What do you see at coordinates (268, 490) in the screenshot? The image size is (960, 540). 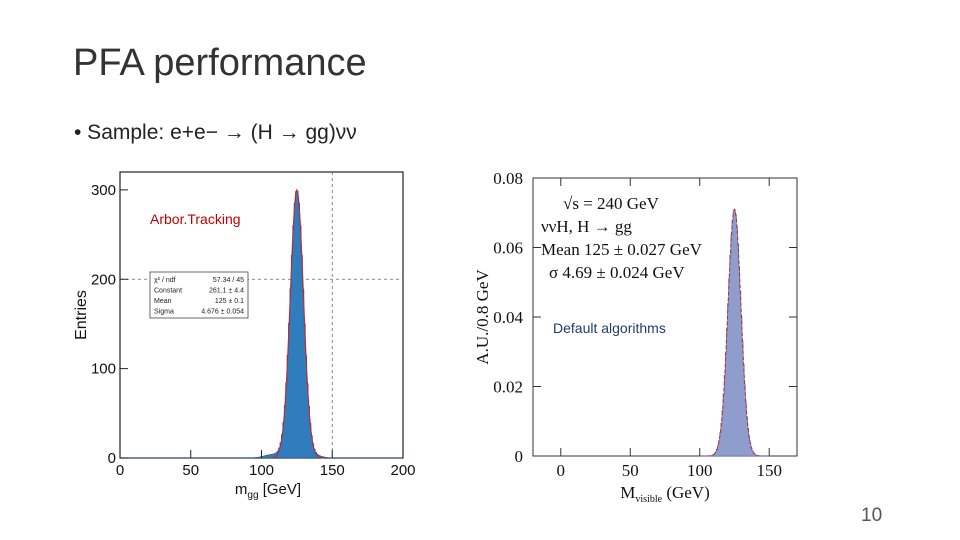 I see `arbor-xlabel: mgg [GeV]` at bounding box center [268, 490].